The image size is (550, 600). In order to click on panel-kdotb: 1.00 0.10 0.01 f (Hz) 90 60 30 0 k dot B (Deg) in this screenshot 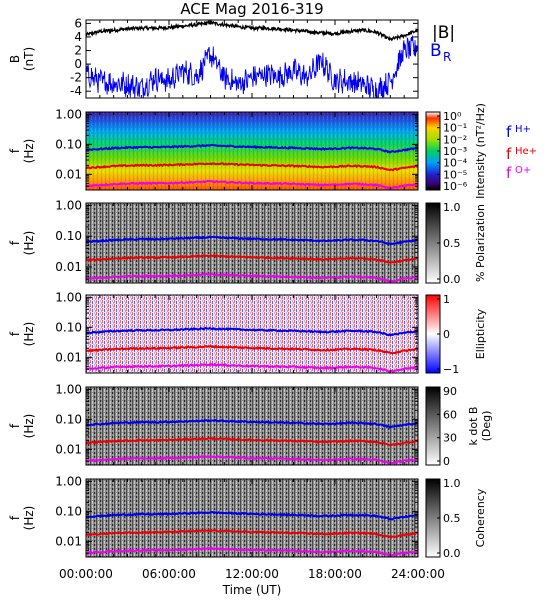, I will do `click(250, 425)`.